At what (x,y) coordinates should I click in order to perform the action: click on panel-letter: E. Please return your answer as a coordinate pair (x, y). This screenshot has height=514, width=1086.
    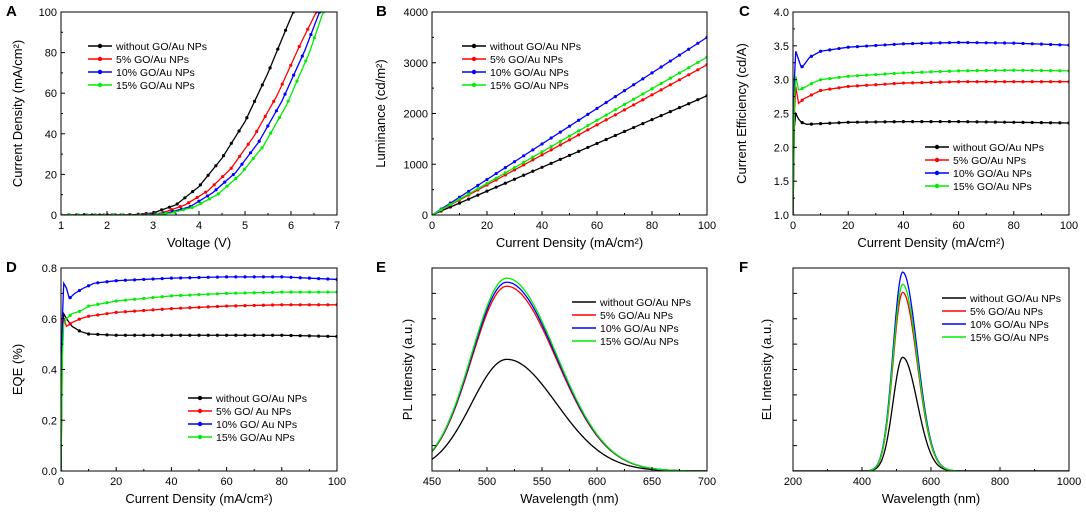
    Looking at the image, I should click on (381, 267).